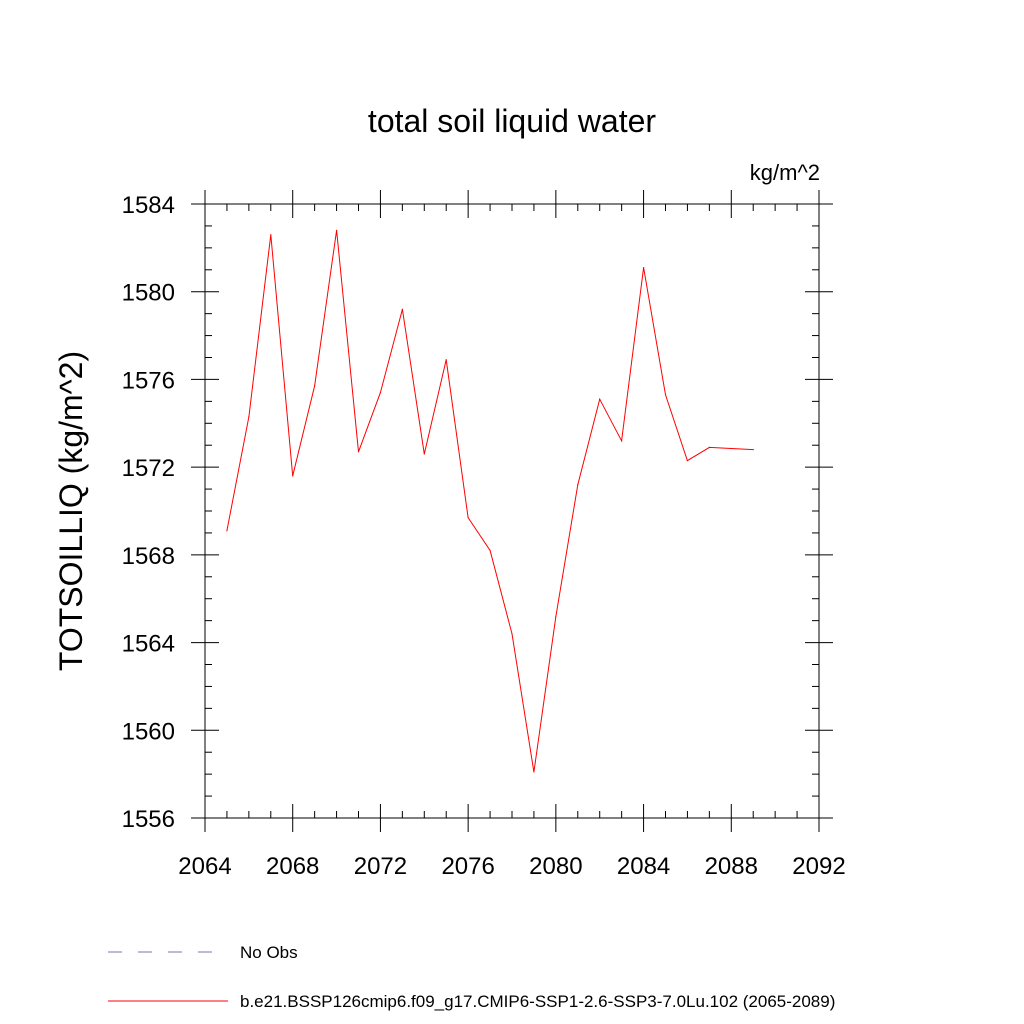 This screenshot has width=1024, height=1024. Describe the element at coordinates (643, 866) in the screenshot. I see `x-tick-label: 2084` at that location.